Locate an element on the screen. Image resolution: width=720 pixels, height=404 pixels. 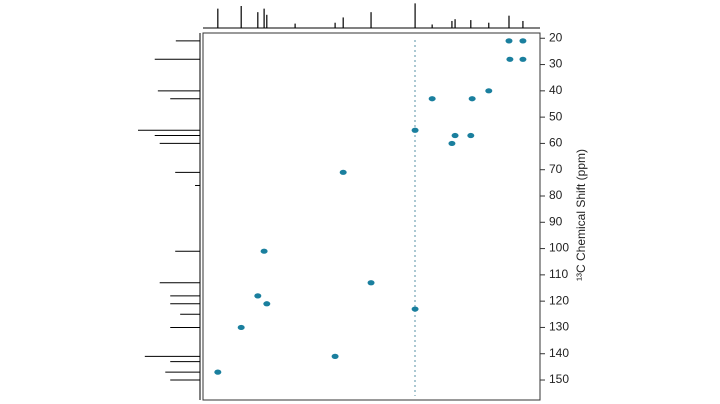
y-tick-label: 110 is located at coordinates (558, 274).